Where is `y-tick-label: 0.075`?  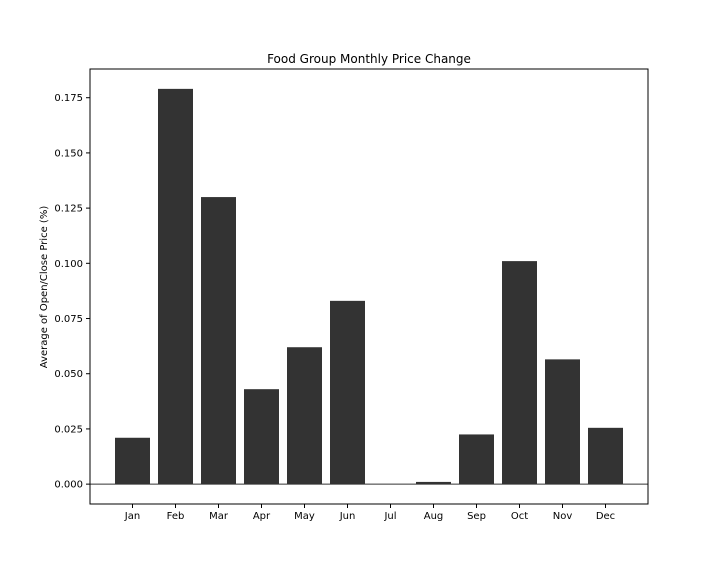
y-tick-label: 0.075 is located at coordinates (68, 319).